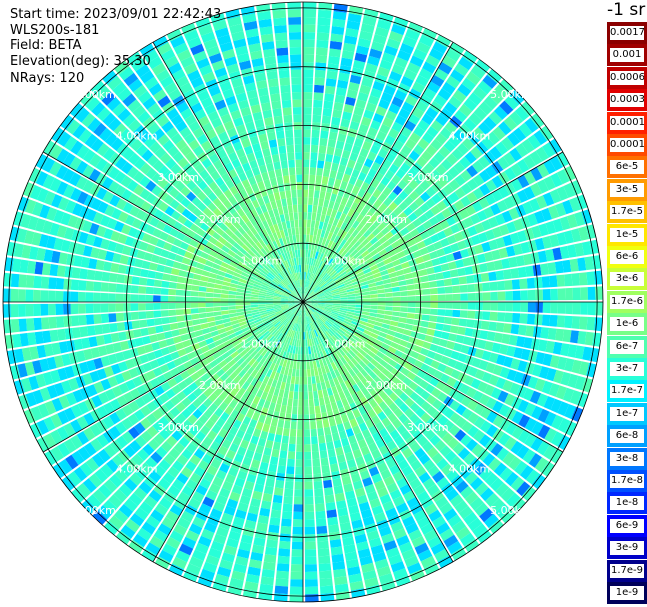 The width and height of the screenshot is (647, 607). What do you see at coordinates (627, 346) in the screenshot?
I see `legend-label: 6e-7` at bounding box center [627, 346].